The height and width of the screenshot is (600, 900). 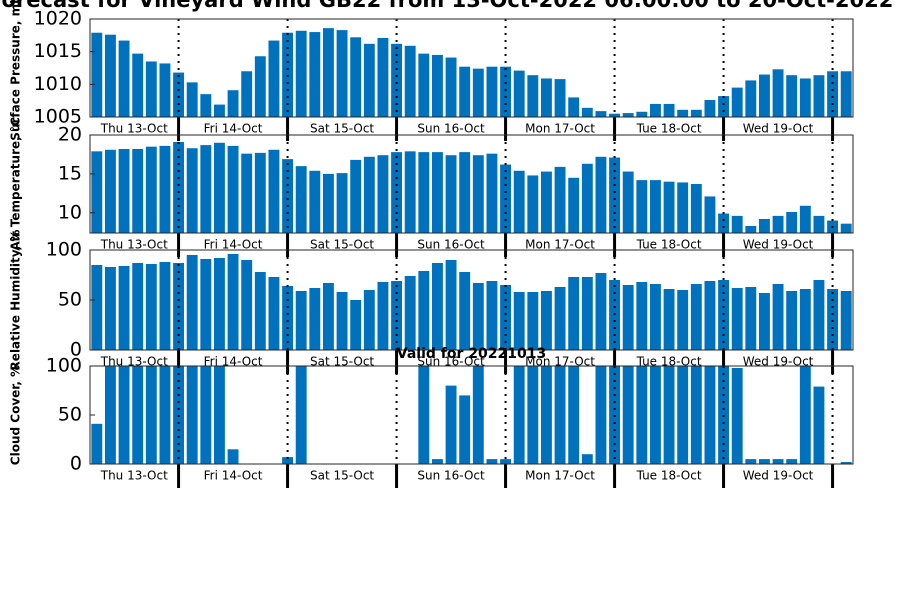 What do you see at coordinates (16, 415) in the screenshot?
I see `y-axis-label: Cloud Cover, %` at bounding box center [16, 415].